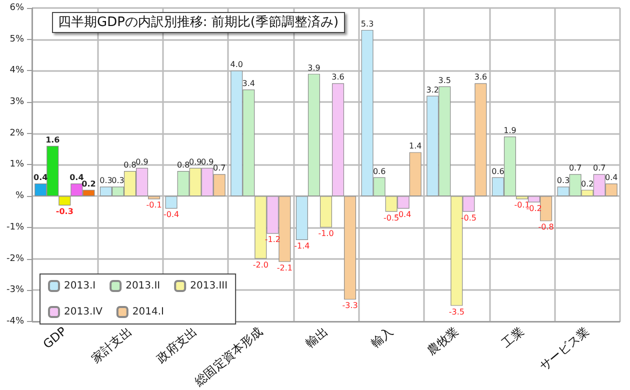 The width and height of the screenshot is (630, 390). Describe the element at coordinates (17, 165) in the screenshot. I see `y-tick-label: 1%` at that location.